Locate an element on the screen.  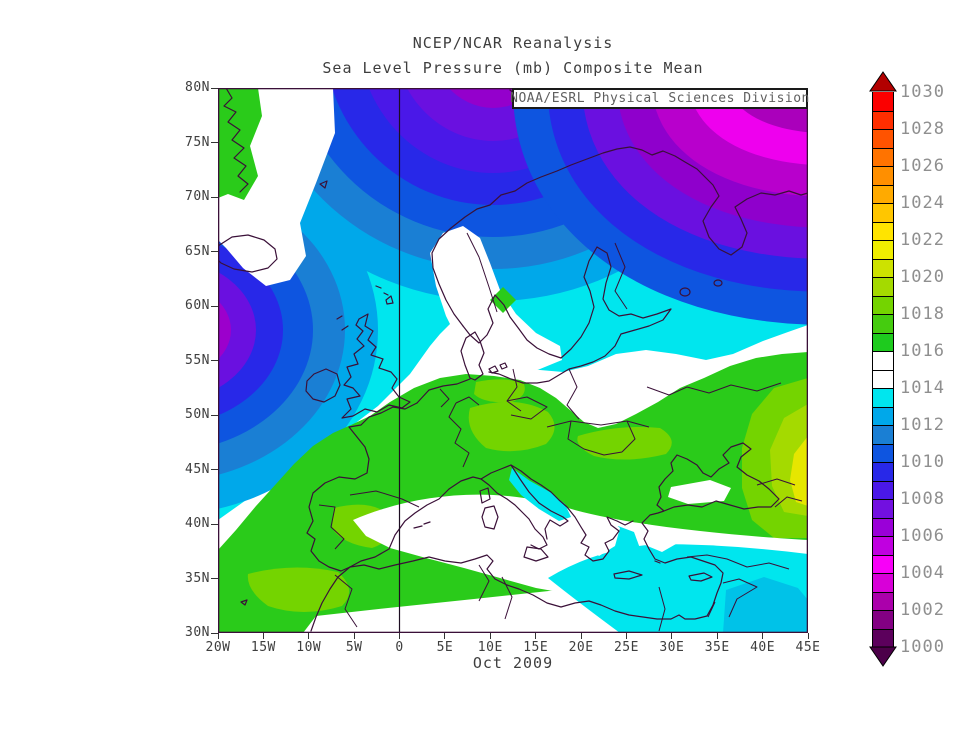
x-tick-label: 20W is located at coordinates (218, 647).